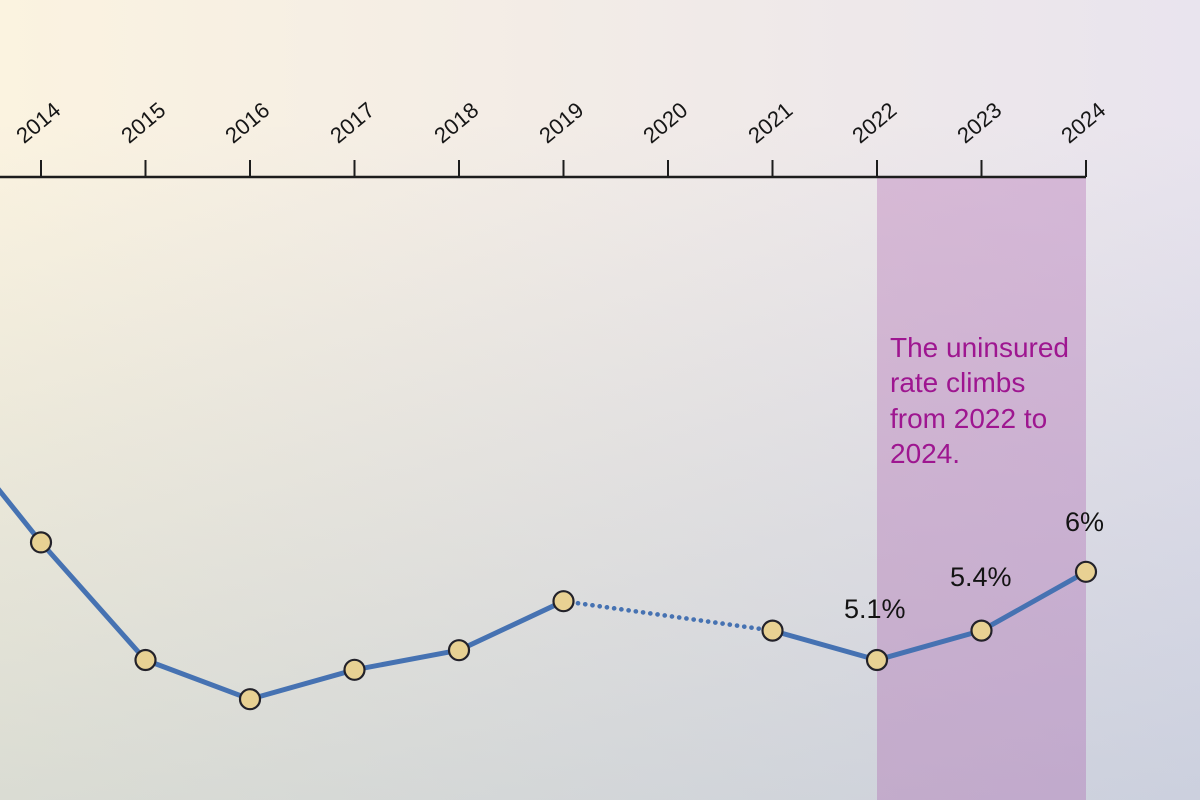 The image size is (1200, 800). Describe the element at coordinates (665, 123) in the screenshot. I see `axis-year-label-2020: 2020` at that location.